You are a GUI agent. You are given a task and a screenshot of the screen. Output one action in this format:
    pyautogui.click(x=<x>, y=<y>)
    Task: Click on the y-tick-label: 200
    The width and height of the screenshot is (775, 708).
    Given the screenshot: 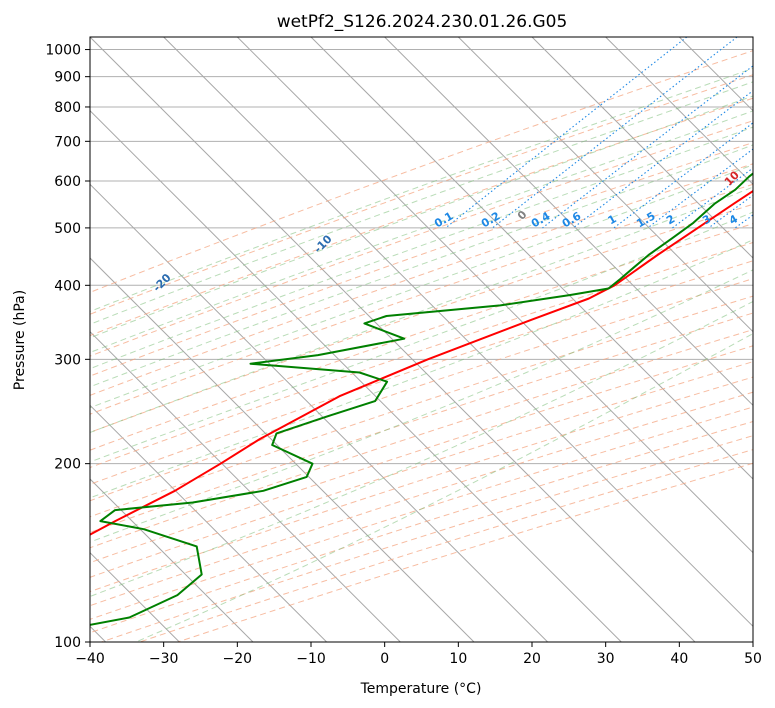 What is the action you would take?
    pyautogui.click(x=67, y=465)
    